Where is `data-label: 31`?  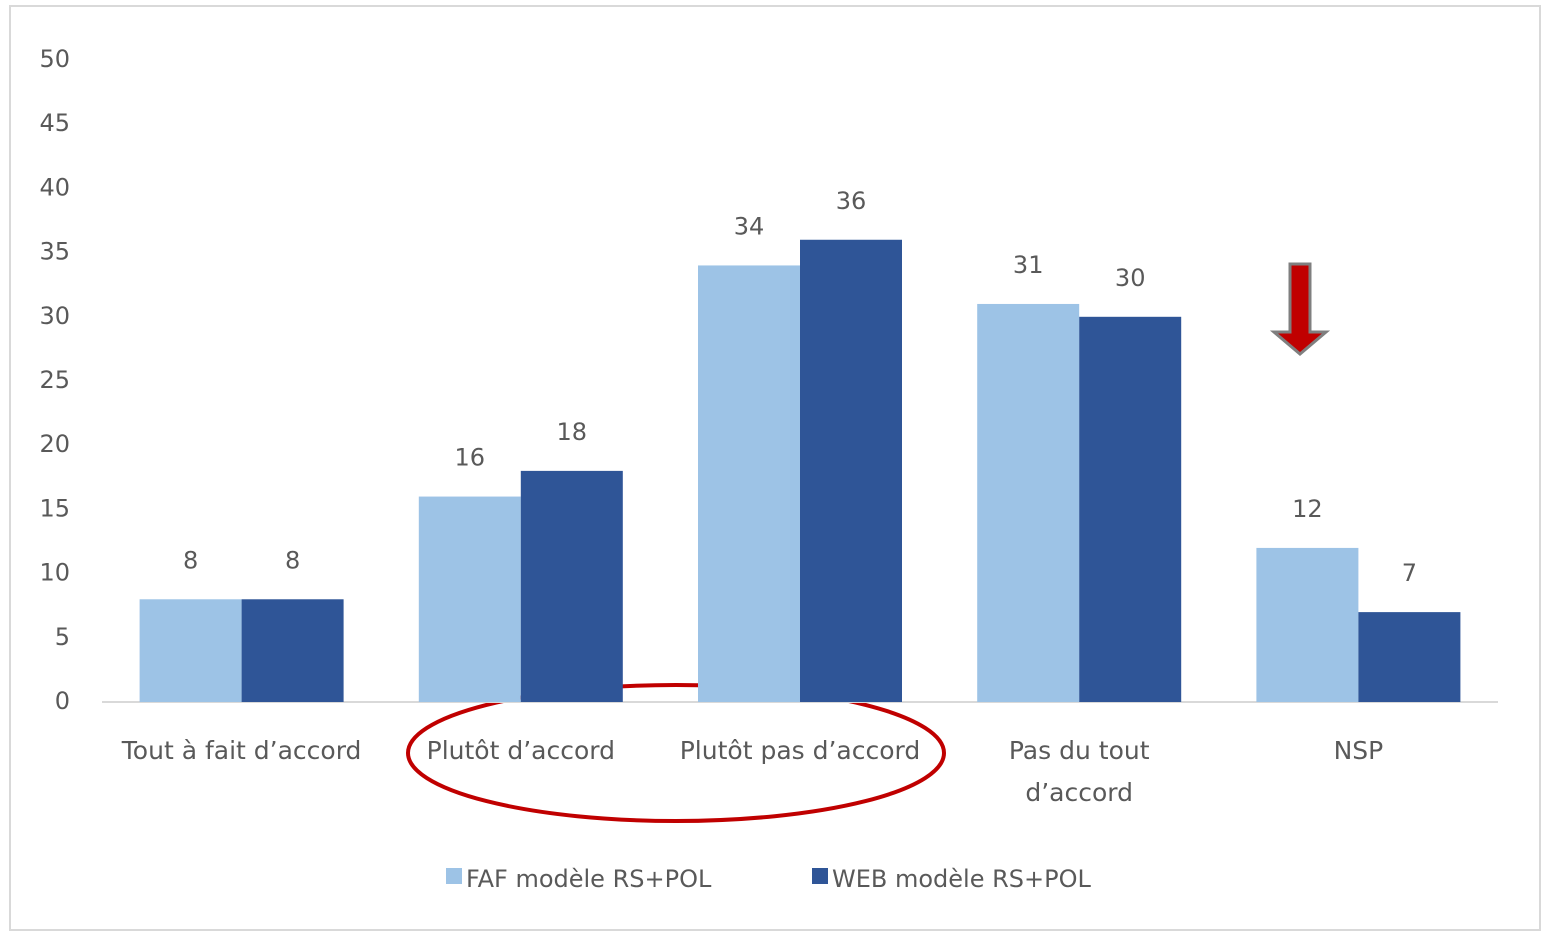 data-label: 31 is located at coordinates (1028, 265).